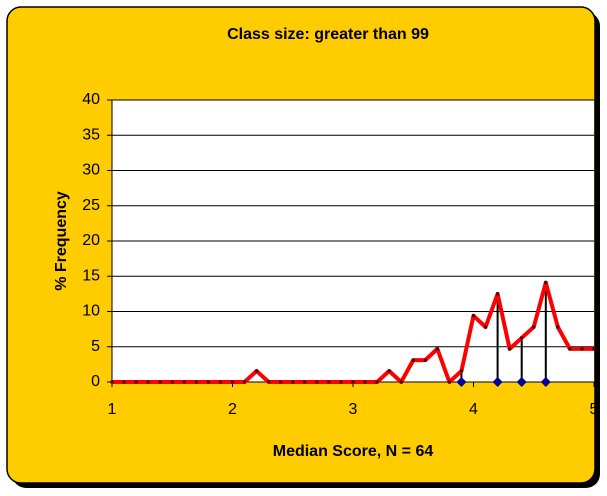 Image resolution: width=607 pixels, height=496 pixels. Describe the element at coordinates (91, 240) in the screenshot. I see `y-tick-label: 20` at that location.